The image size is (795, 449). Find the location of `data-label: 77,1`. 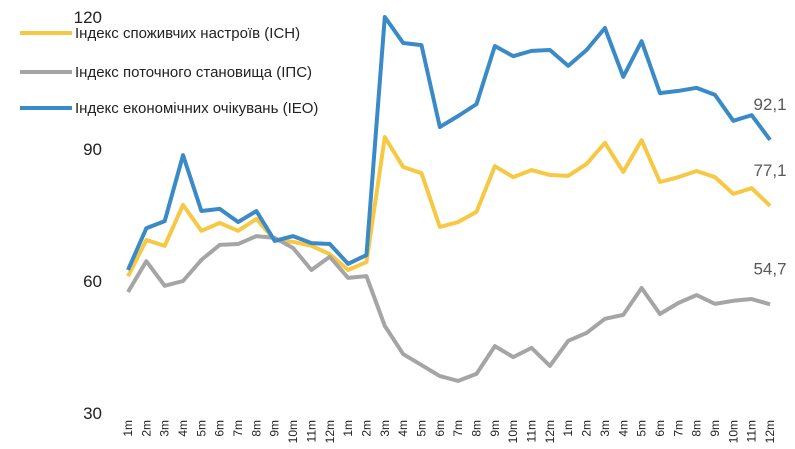

data-label: 77,1 is located at coordinates (769, 170).